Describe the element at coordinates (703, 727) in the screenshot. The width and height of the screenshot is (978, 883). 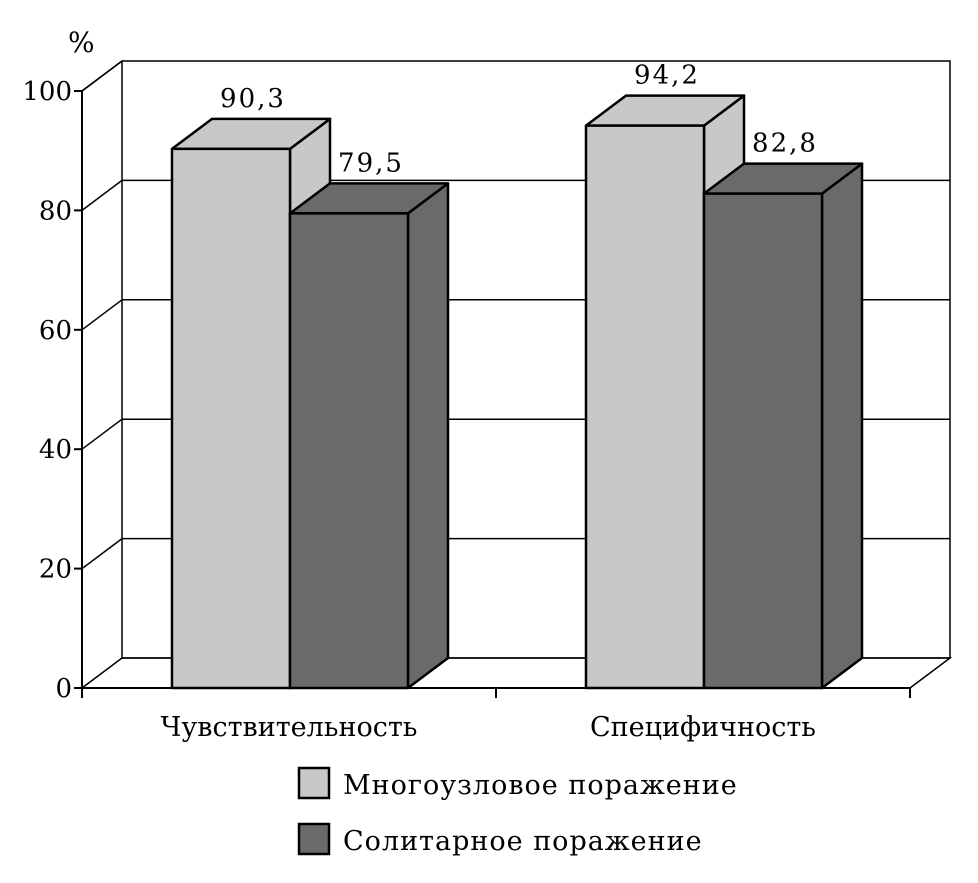
I see `x-tick-label: Специфичность` at that location.